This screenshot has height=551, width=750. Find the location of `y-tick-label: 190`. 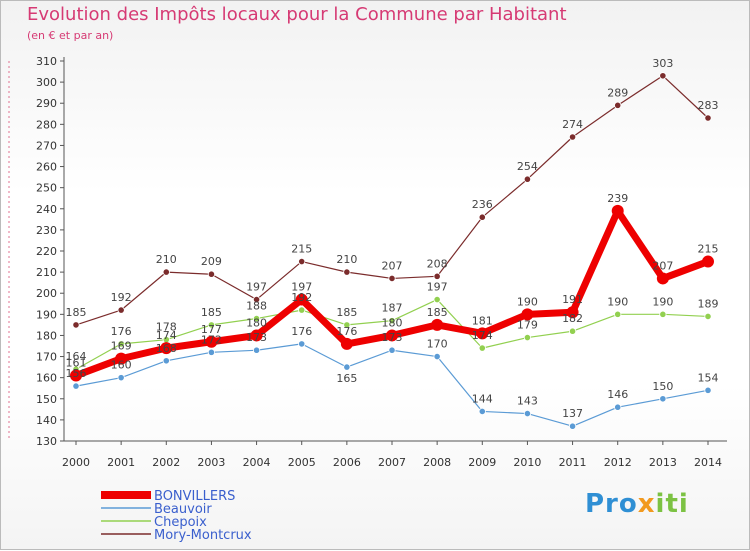

y-tick-label: 190 is located at coordinates (46, 314).